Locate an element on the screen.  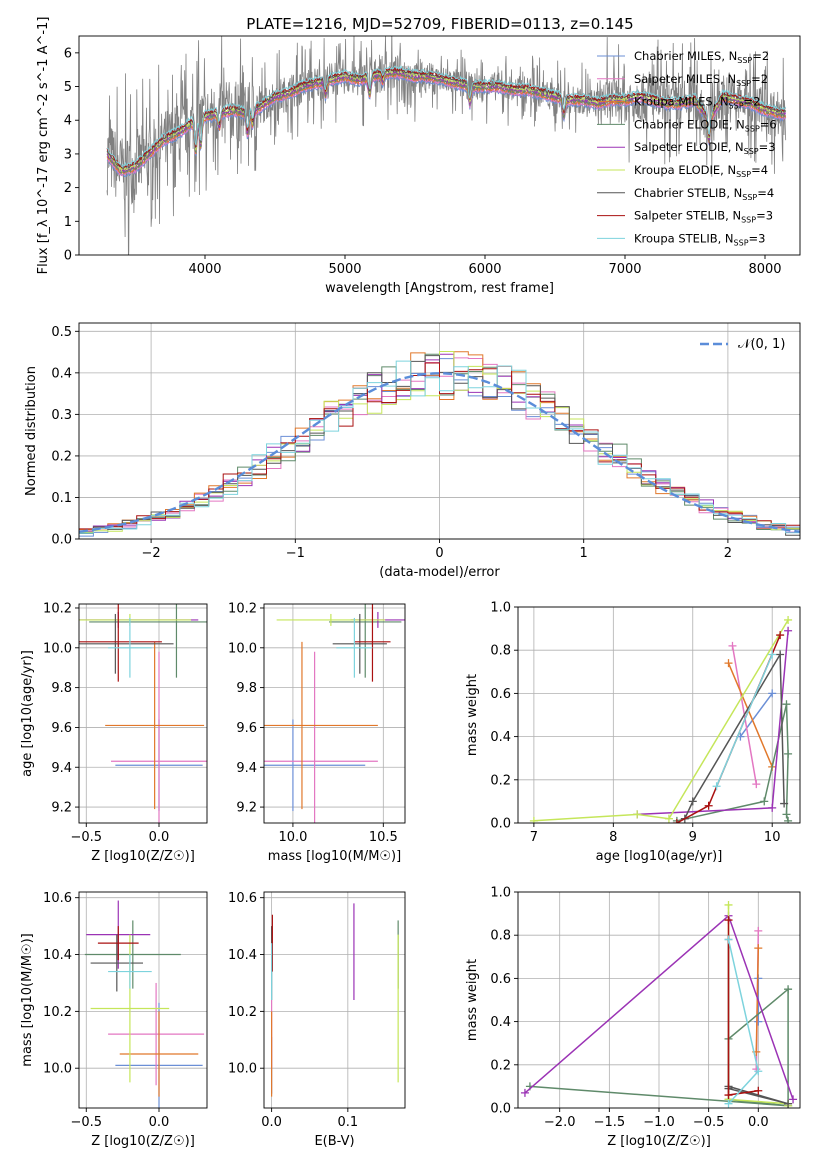
y-tick-label: 0.5 is located at coordinates (61, 332).